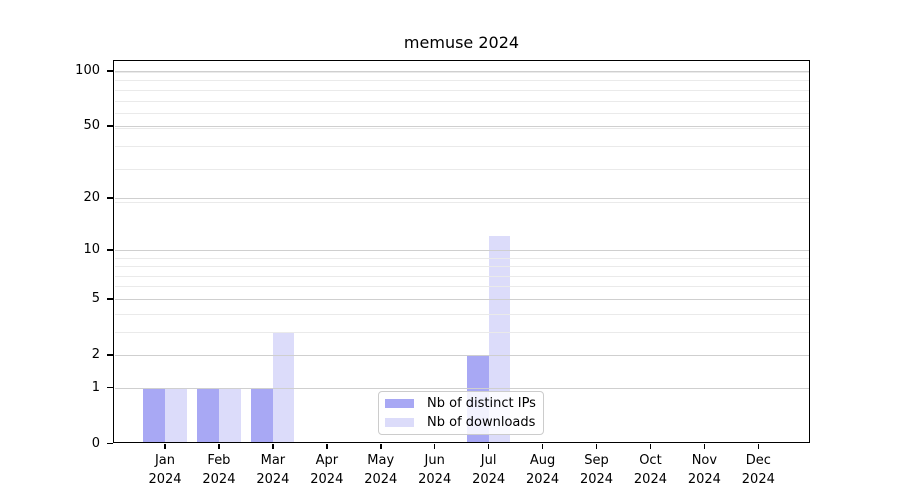  I want to click on legend: Nb of distinct IPs Nb of downloads, so click(461, 413).